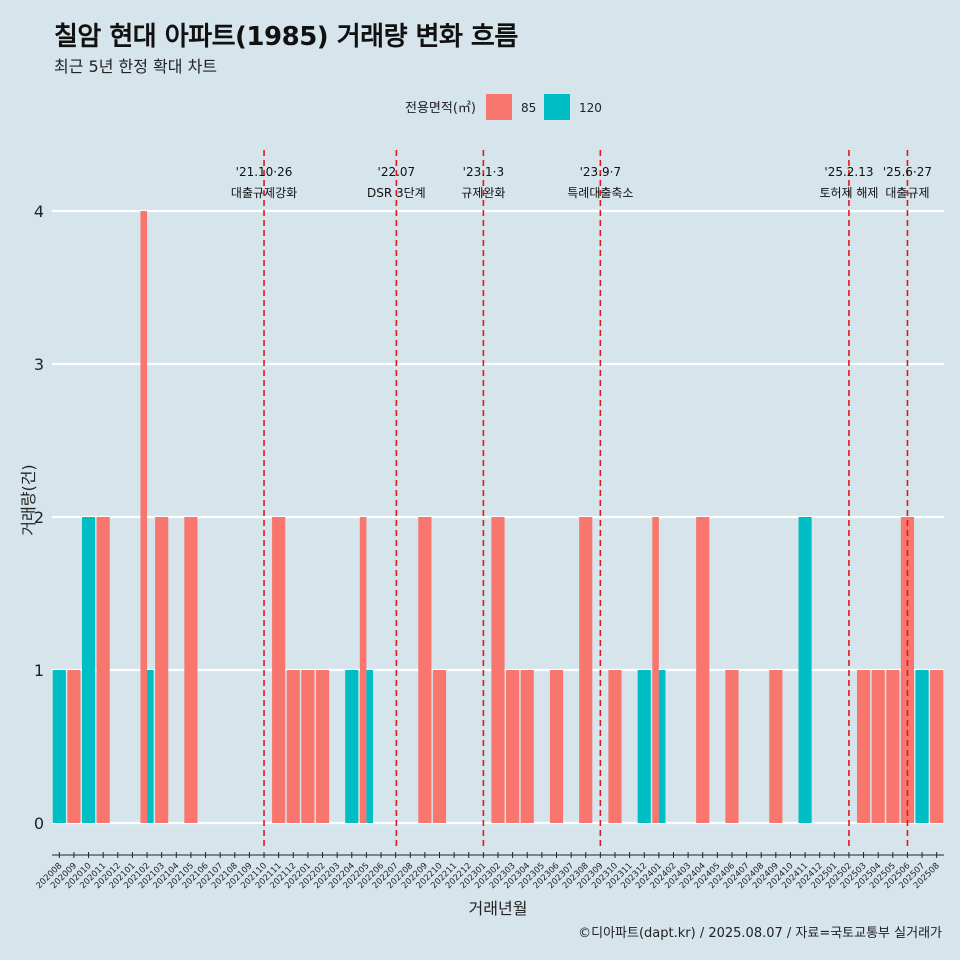 The height and width of the screenshot is (960, 960). Describe the element at coordinates (39, 364) in the screenshot. I see `y-tick-label-3: 3` at that location.